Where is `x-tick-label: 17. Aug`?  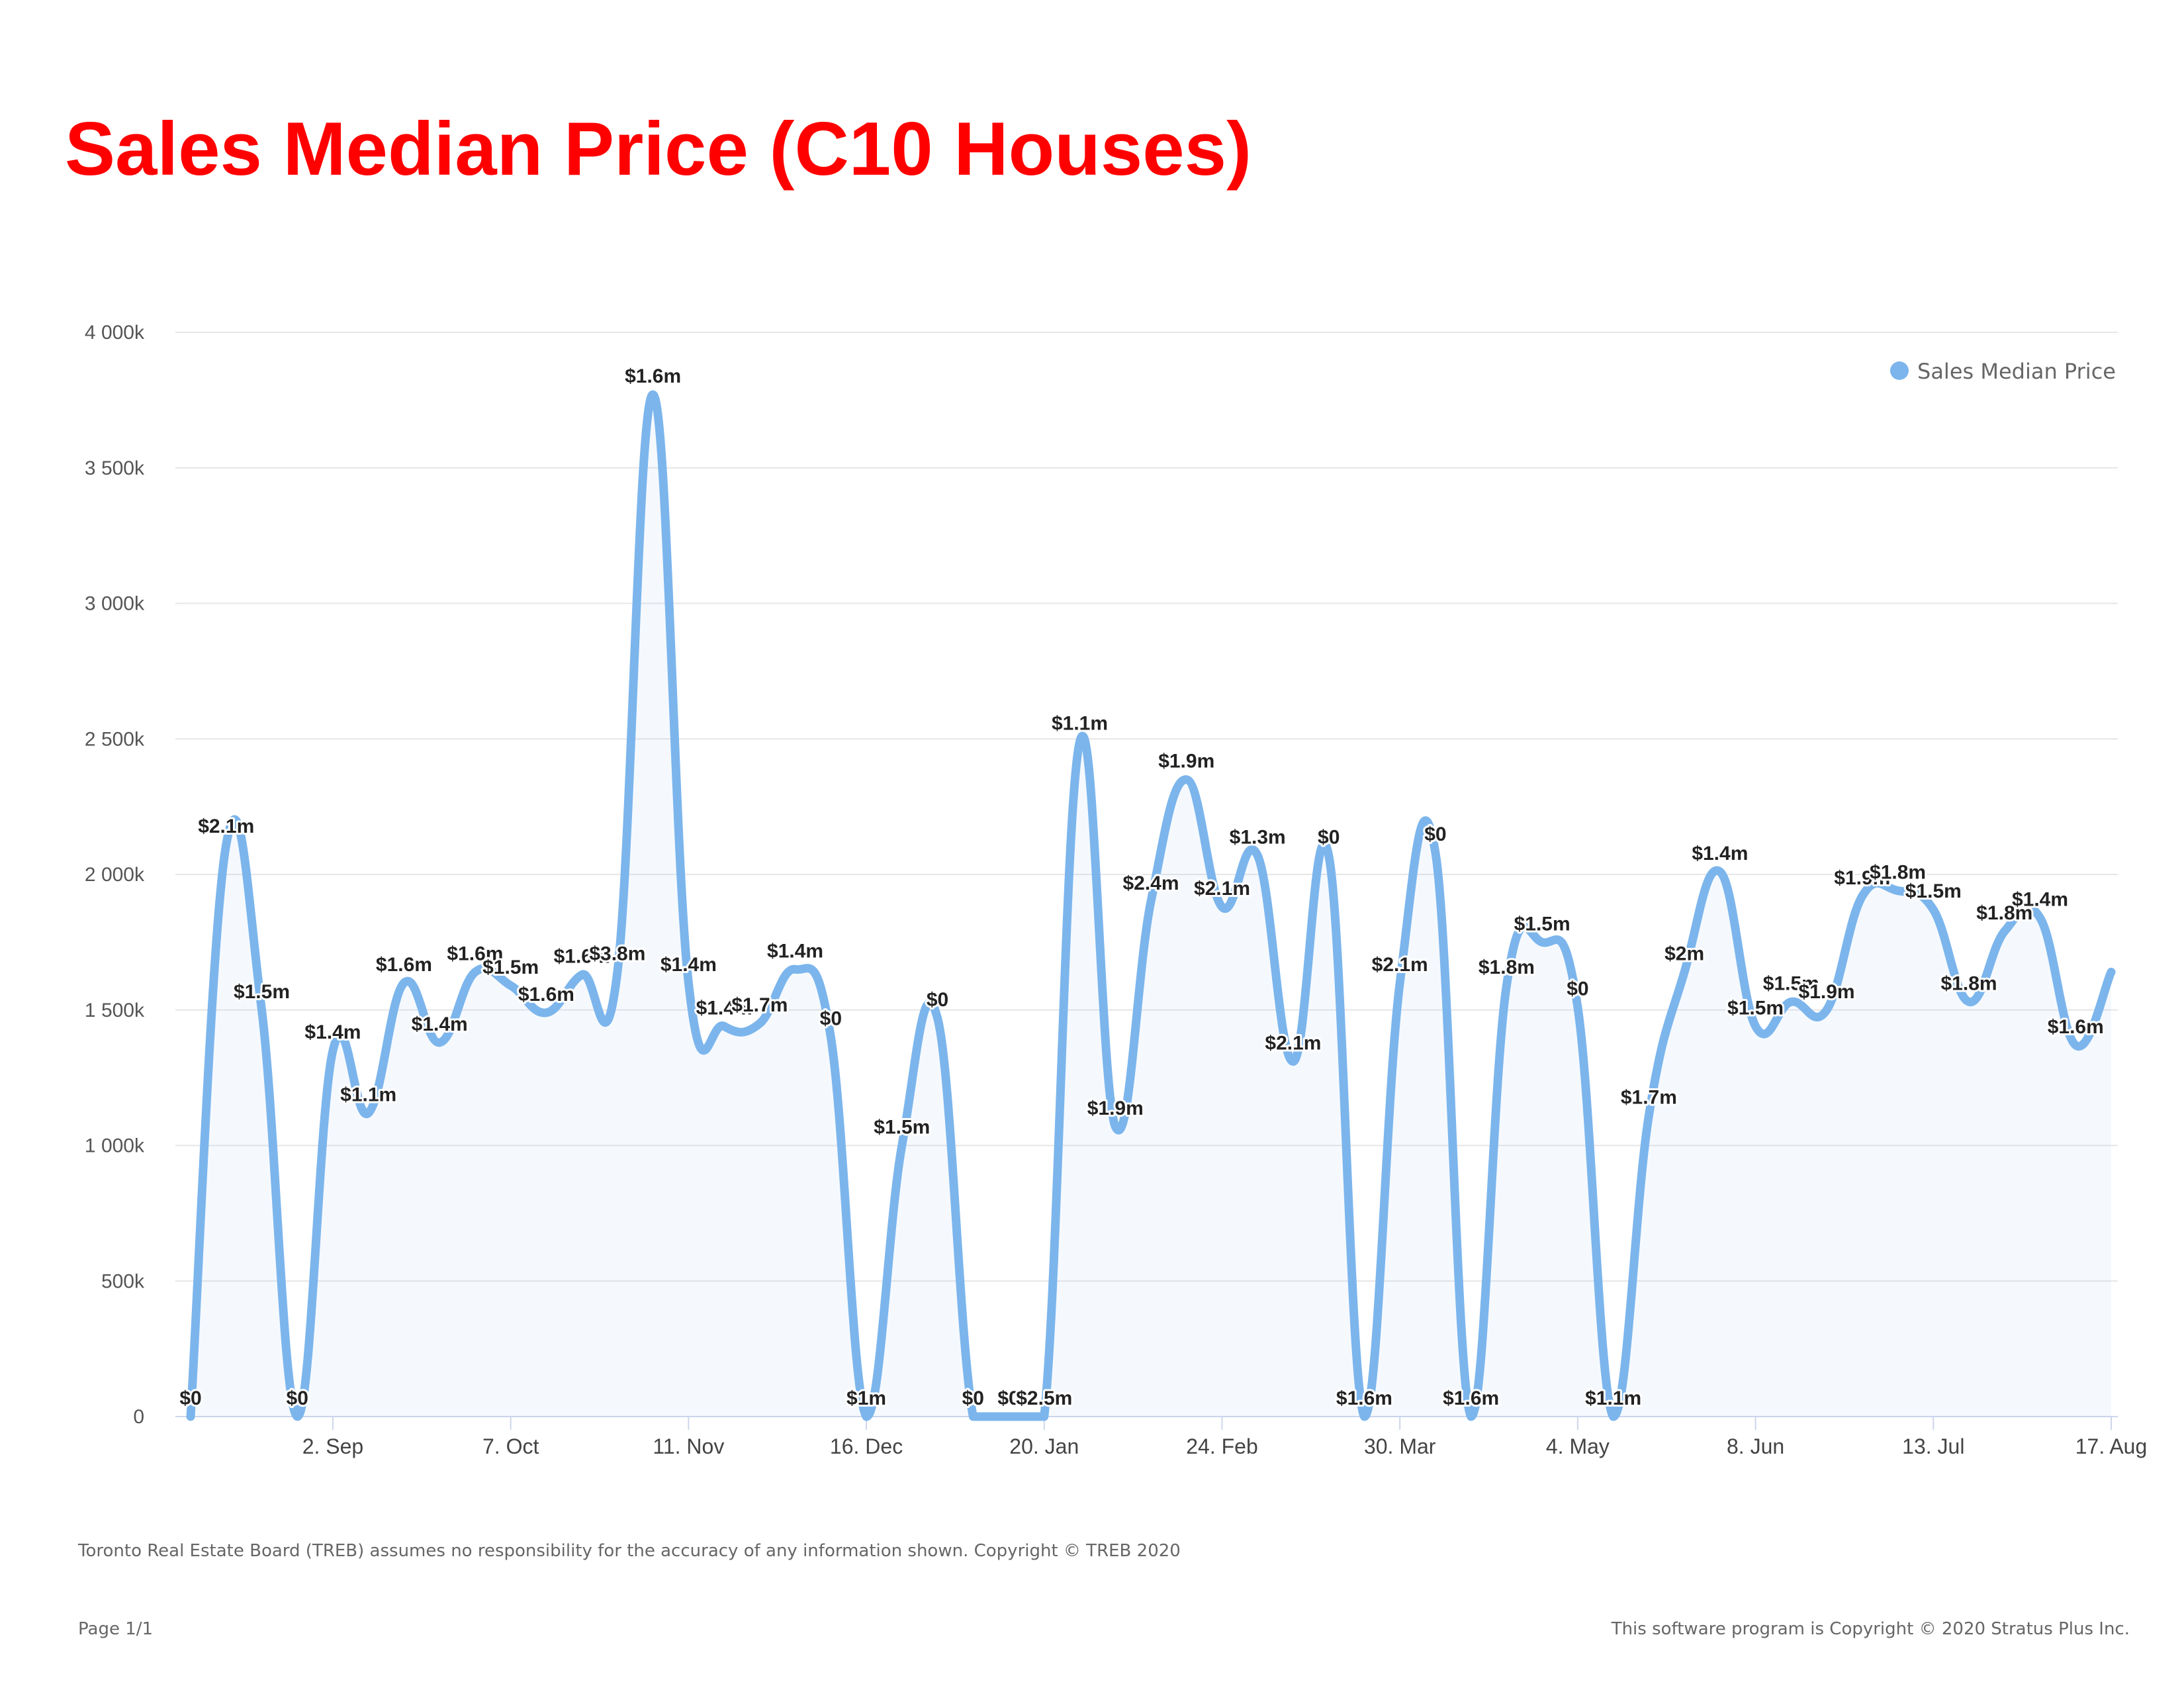 x-tick-label: 17. Aug is located at coordinates (2111, 1446).